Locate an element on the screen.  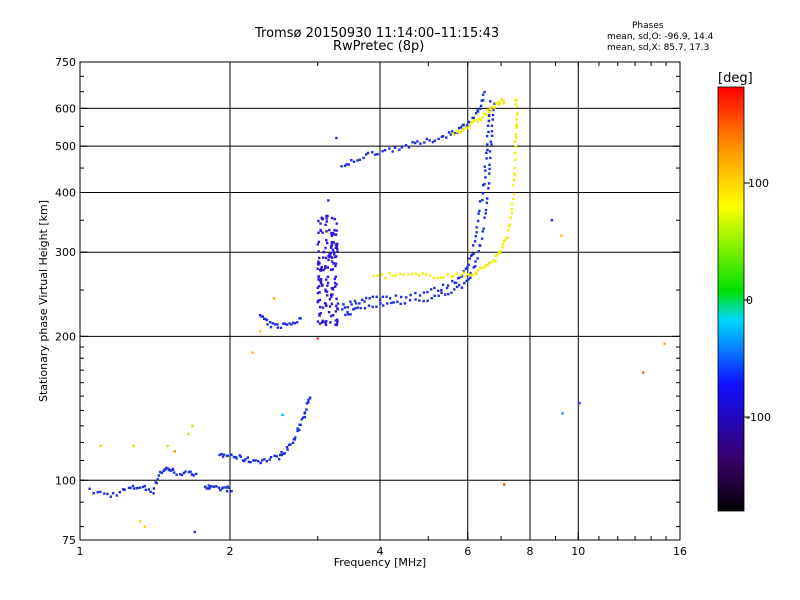
phases-o-mode: mean, sd,O: -96.9, 14.4 is located at coordinates (660, 37).